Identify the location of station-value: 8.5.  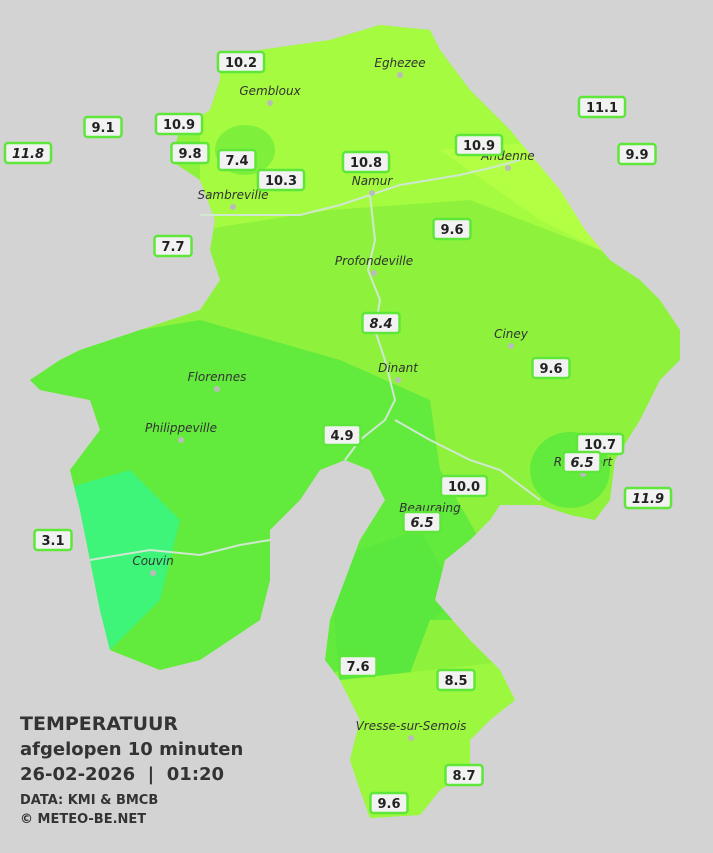
(455, 681).